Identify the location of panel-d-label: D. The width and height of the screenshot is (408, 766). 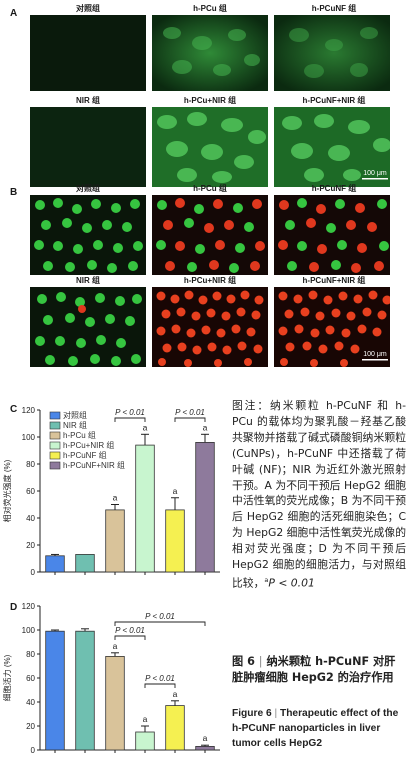
(14, 607).